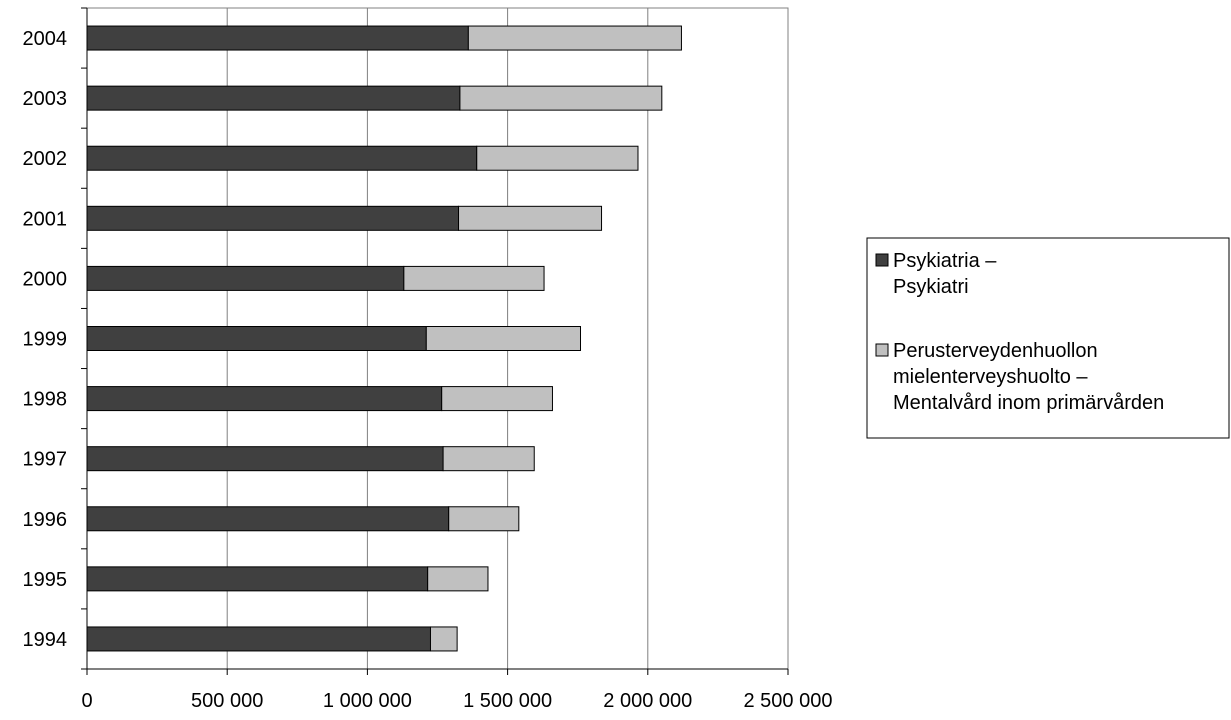 The image size is (1231, 720). I want to click on legend-box, so click(1048, 338).